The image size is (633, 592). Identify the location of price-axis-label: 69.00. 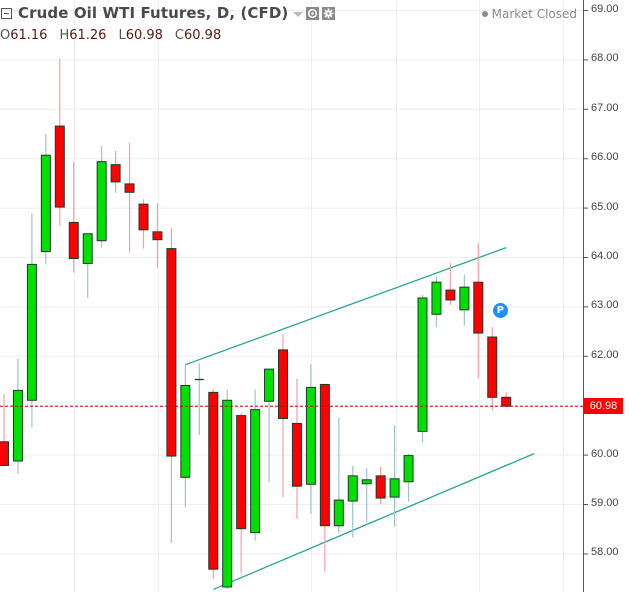
(605, 9).